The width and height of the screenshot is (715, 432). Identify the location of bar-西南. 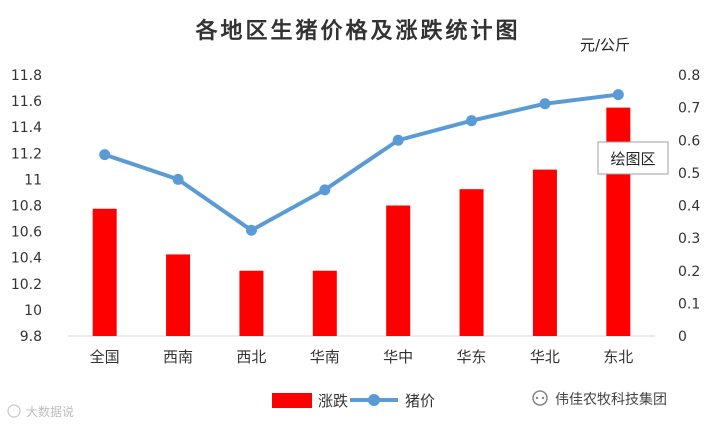
(178, 295).